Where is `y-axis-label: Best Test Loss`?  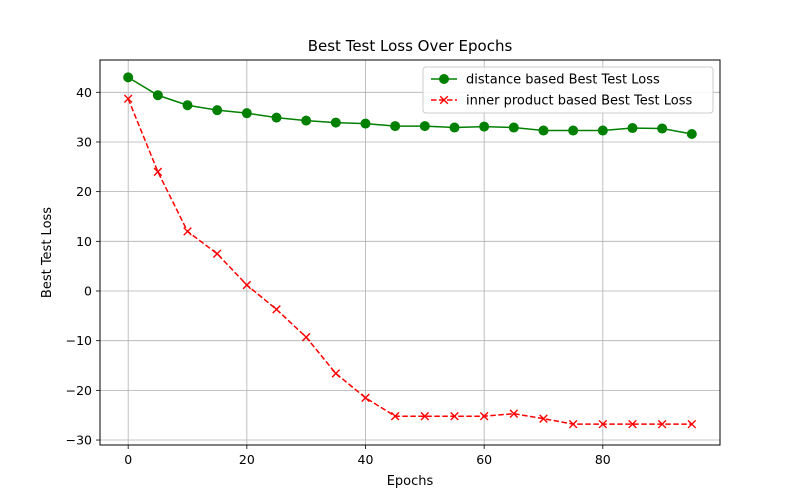 y-axis-label: Best Test Loss is located at coordinates (47, 252).